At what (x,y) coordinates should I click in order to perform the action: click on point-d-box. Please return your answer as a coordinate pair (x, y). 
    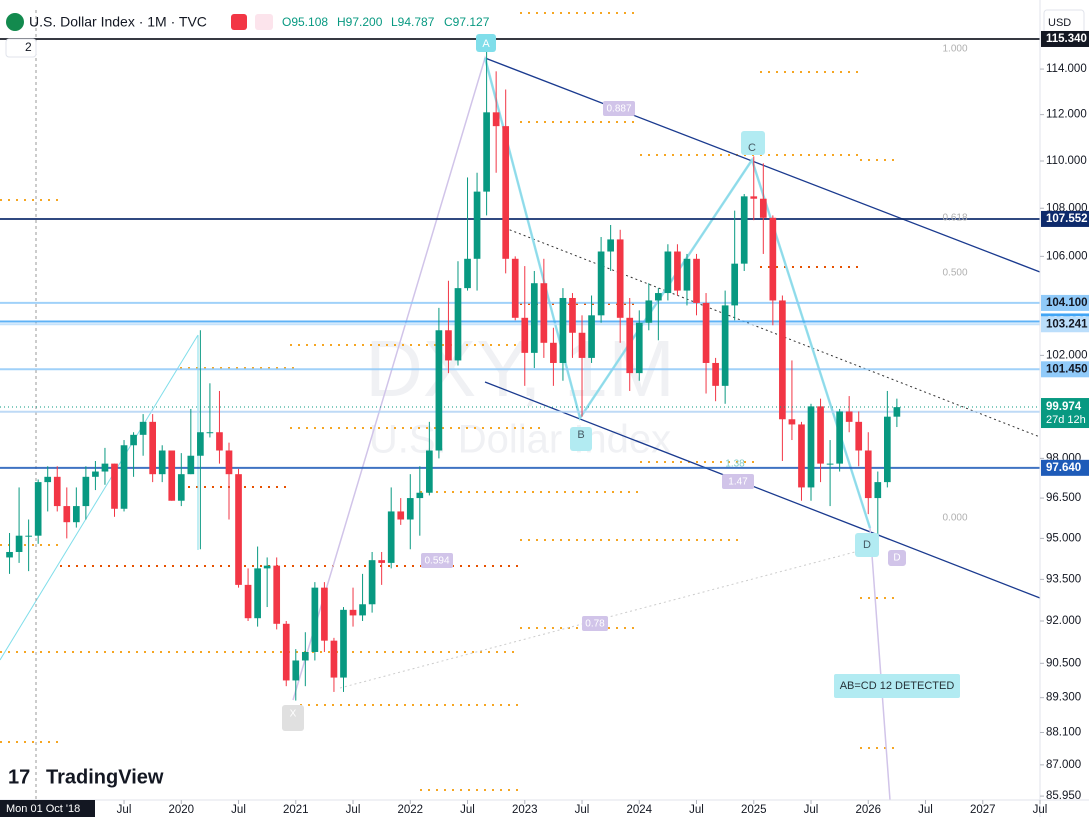
    Looking at the image, I should click on (867, 545).